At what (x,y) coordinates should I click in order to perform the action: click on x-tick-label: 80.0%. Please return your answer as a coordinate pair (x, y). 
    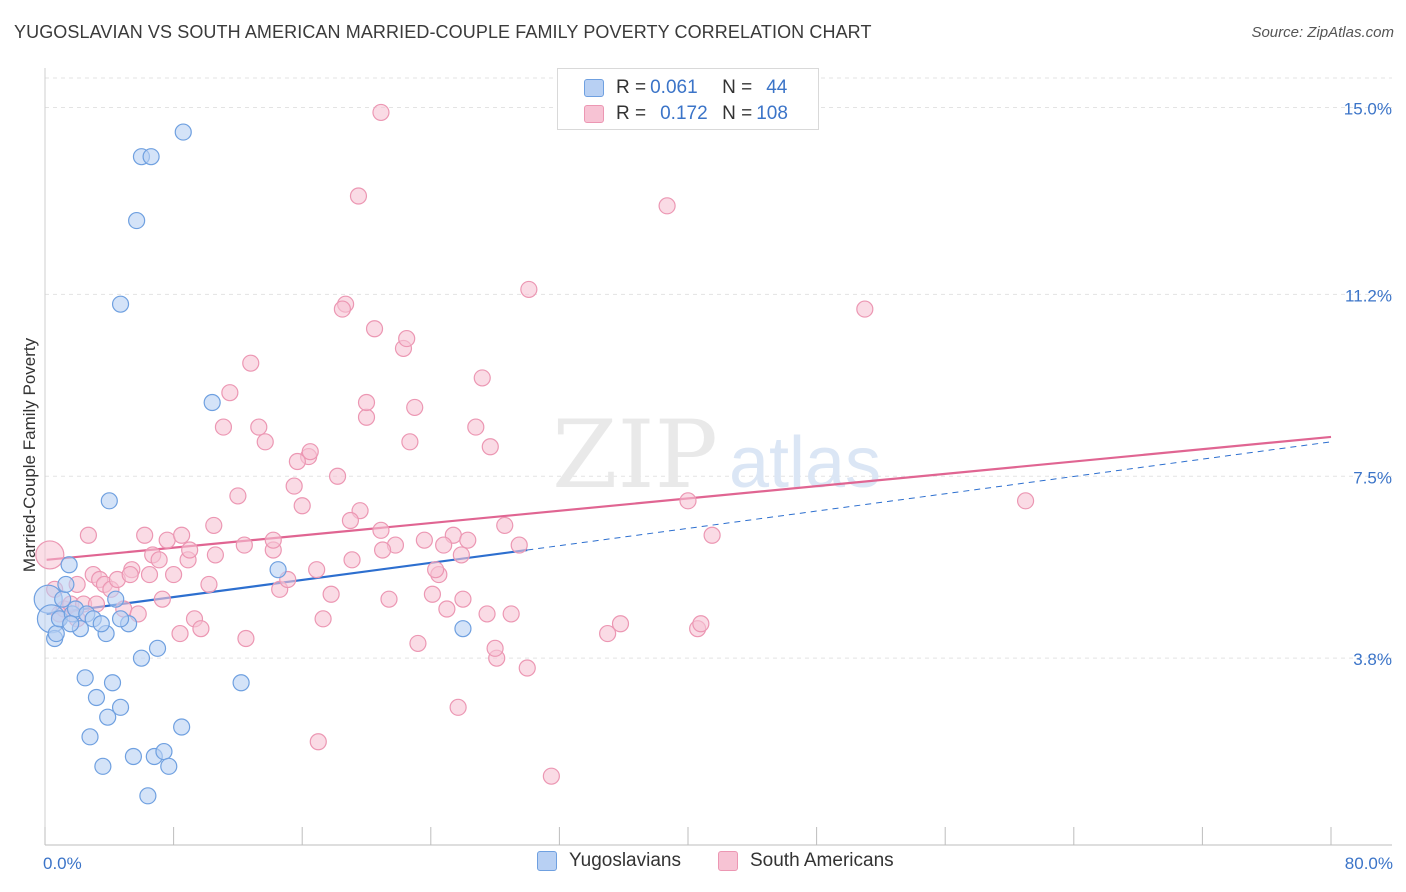
    Looking at the image, I should click on (1369, 863).